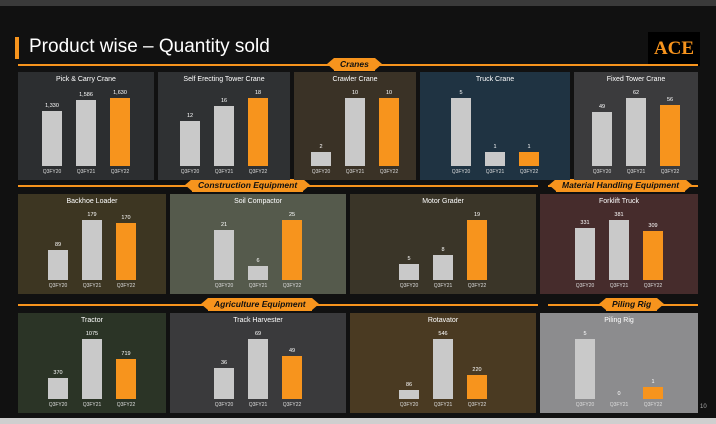 This screenshot has height=424, width=716. What do you see at coordinates (260, 304) in the screenshot?
I see `agriculture-tag: Agriculture Equipment` at bounding box center [260, 304].